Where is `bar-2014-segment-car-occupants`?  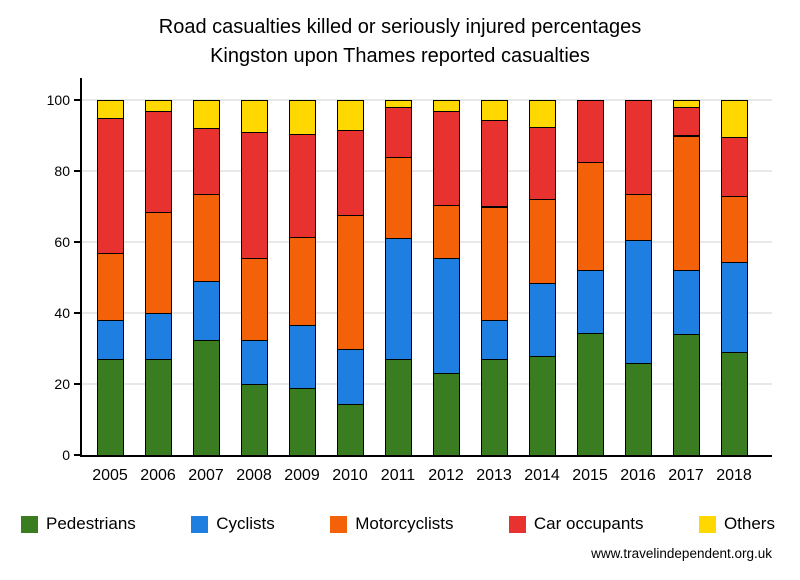
bar-2014-segment-car-occupants is located at coordinates (542, 163).